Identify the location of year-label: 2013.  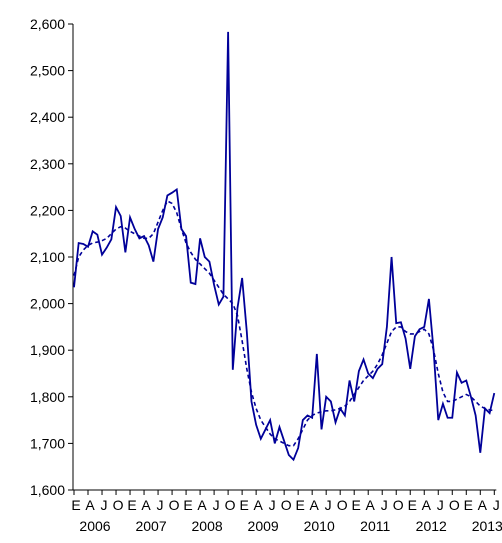
(487, 526).